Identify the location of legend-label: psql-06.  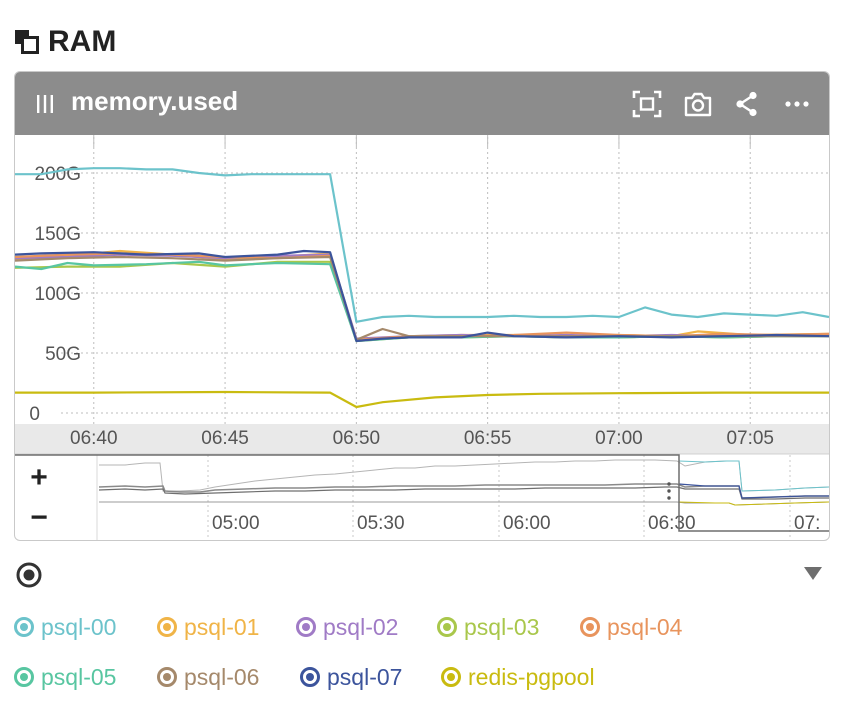
(222, 676).